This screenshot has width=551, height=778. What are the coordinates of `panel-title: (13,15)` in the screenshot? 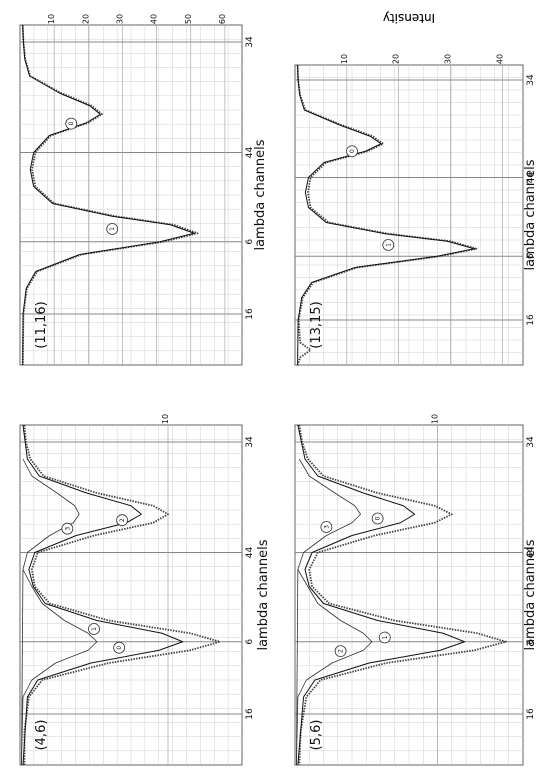 It's located at (316, 324).